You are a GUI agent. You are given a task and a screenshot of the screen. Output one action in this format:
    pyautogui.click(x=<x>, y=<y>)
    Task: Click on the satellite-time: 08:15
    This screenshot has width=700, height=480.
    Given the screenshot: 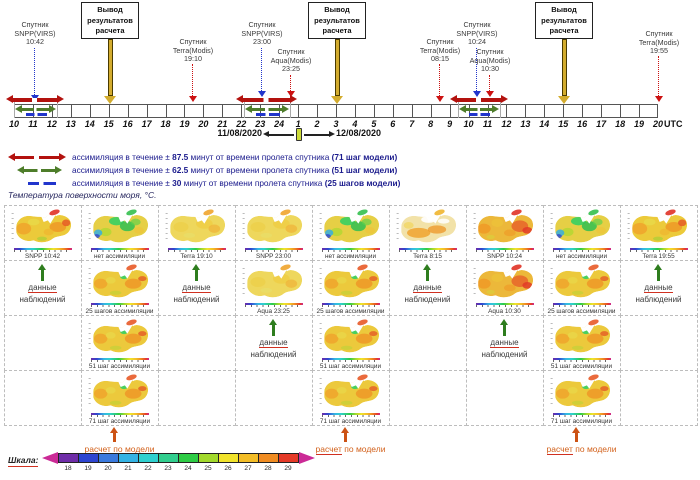 What is the action you would take?
    pyautogui.click(x=440, y=58)
    